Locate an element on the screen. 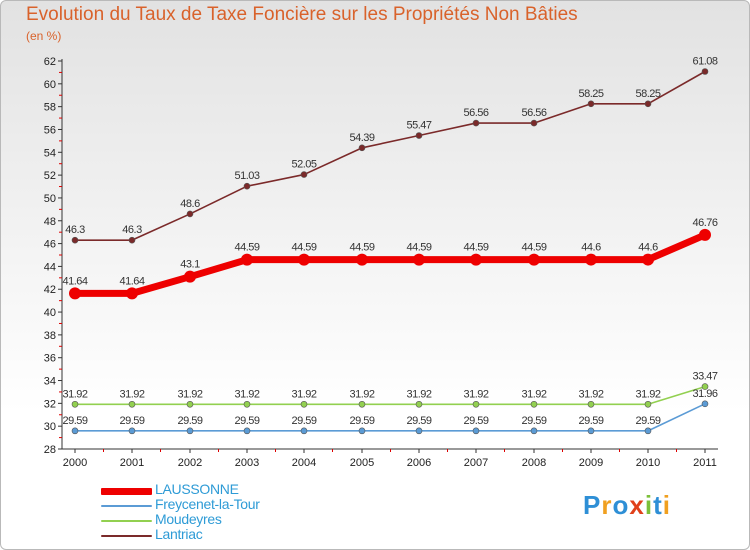  logo-letter: t is located at coordinates (658, 505).